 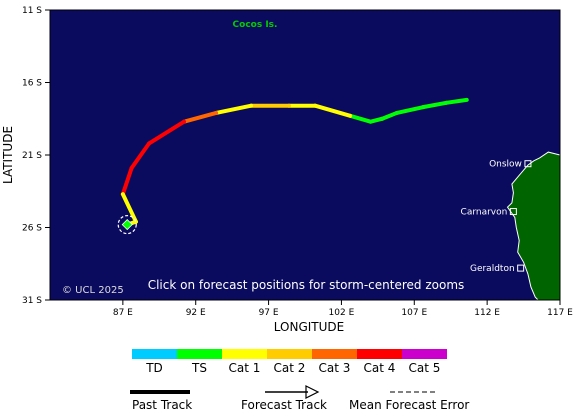 I want to click on current-position, so click(x=127, y=225).